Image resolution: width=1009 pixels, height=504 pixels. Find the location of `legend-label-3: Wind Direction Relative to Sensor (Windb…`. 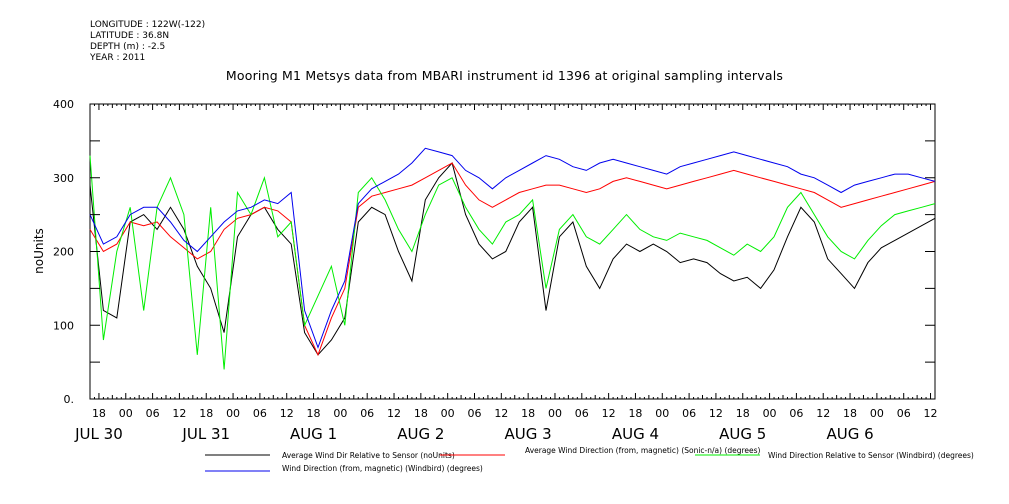

legend-label-3: Wind Direction Relative to Sensor (Windb… is located at coordinates (871, 455).